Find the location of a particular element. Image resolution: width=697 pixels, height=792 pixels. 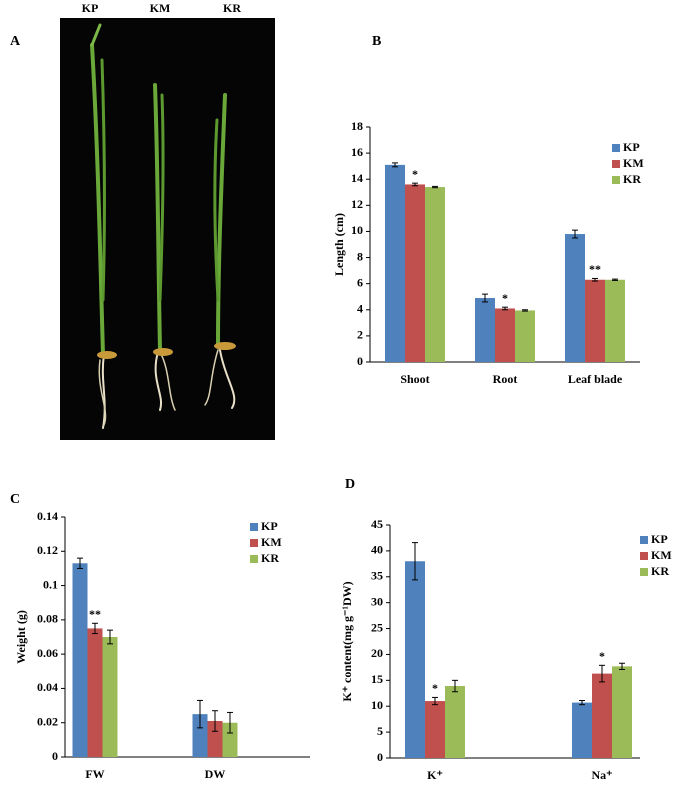

y-tick-label: 0.1 is located at coordinates (50, 584).